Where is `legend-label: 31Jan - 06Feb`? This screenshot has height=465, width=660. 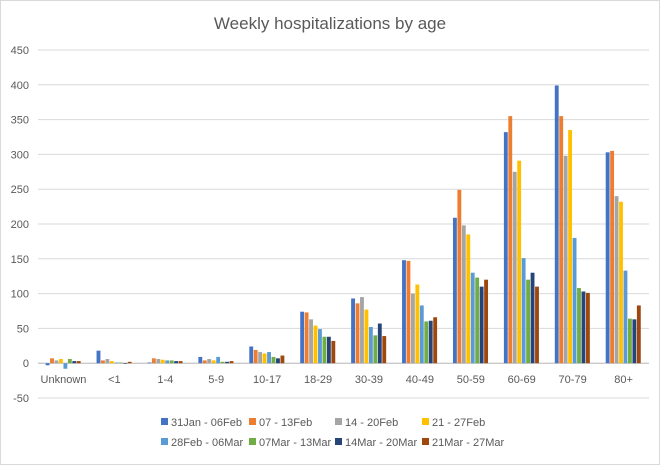 legend-label: 31Jan - 06Feb is located at coordinates (206, 423).